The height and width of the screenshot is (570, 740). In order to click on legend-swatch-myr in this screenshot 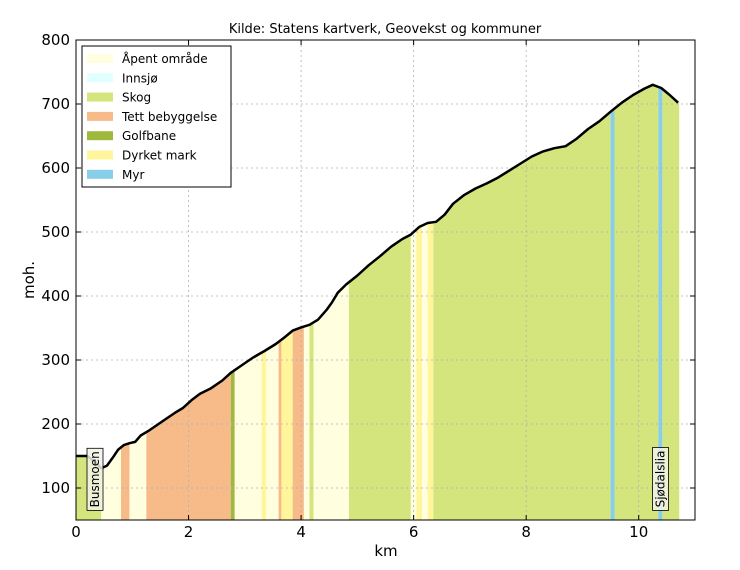, I will do `click(100, 174)`.